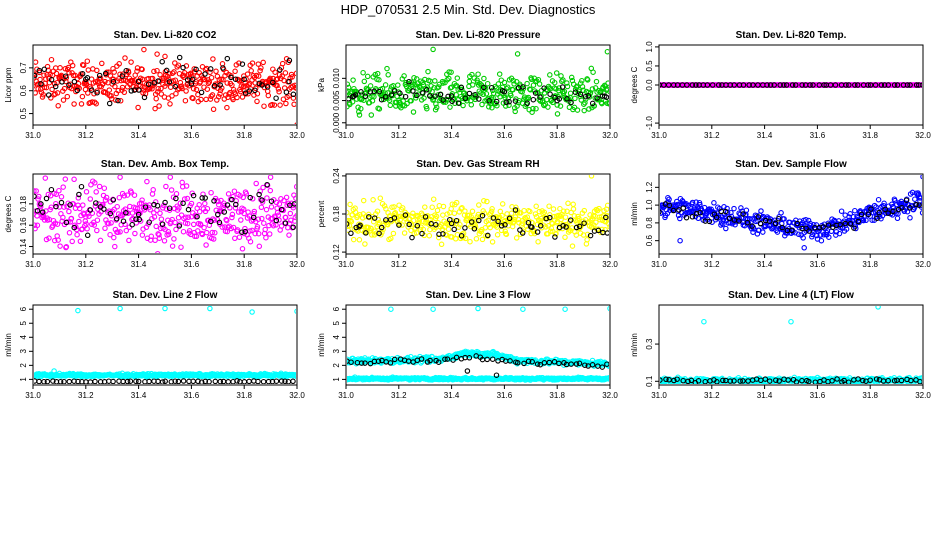  I want to click on y-tick-label: 4, so click(336, 337).